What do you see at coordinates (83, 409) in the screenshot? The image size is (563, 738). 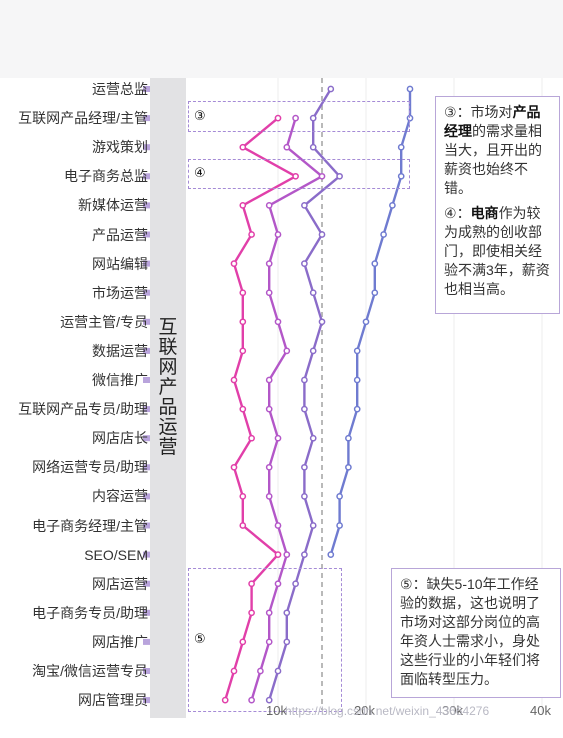 I see `category-label: 互联网产品专员/助理` at bounding box center [83, 409].